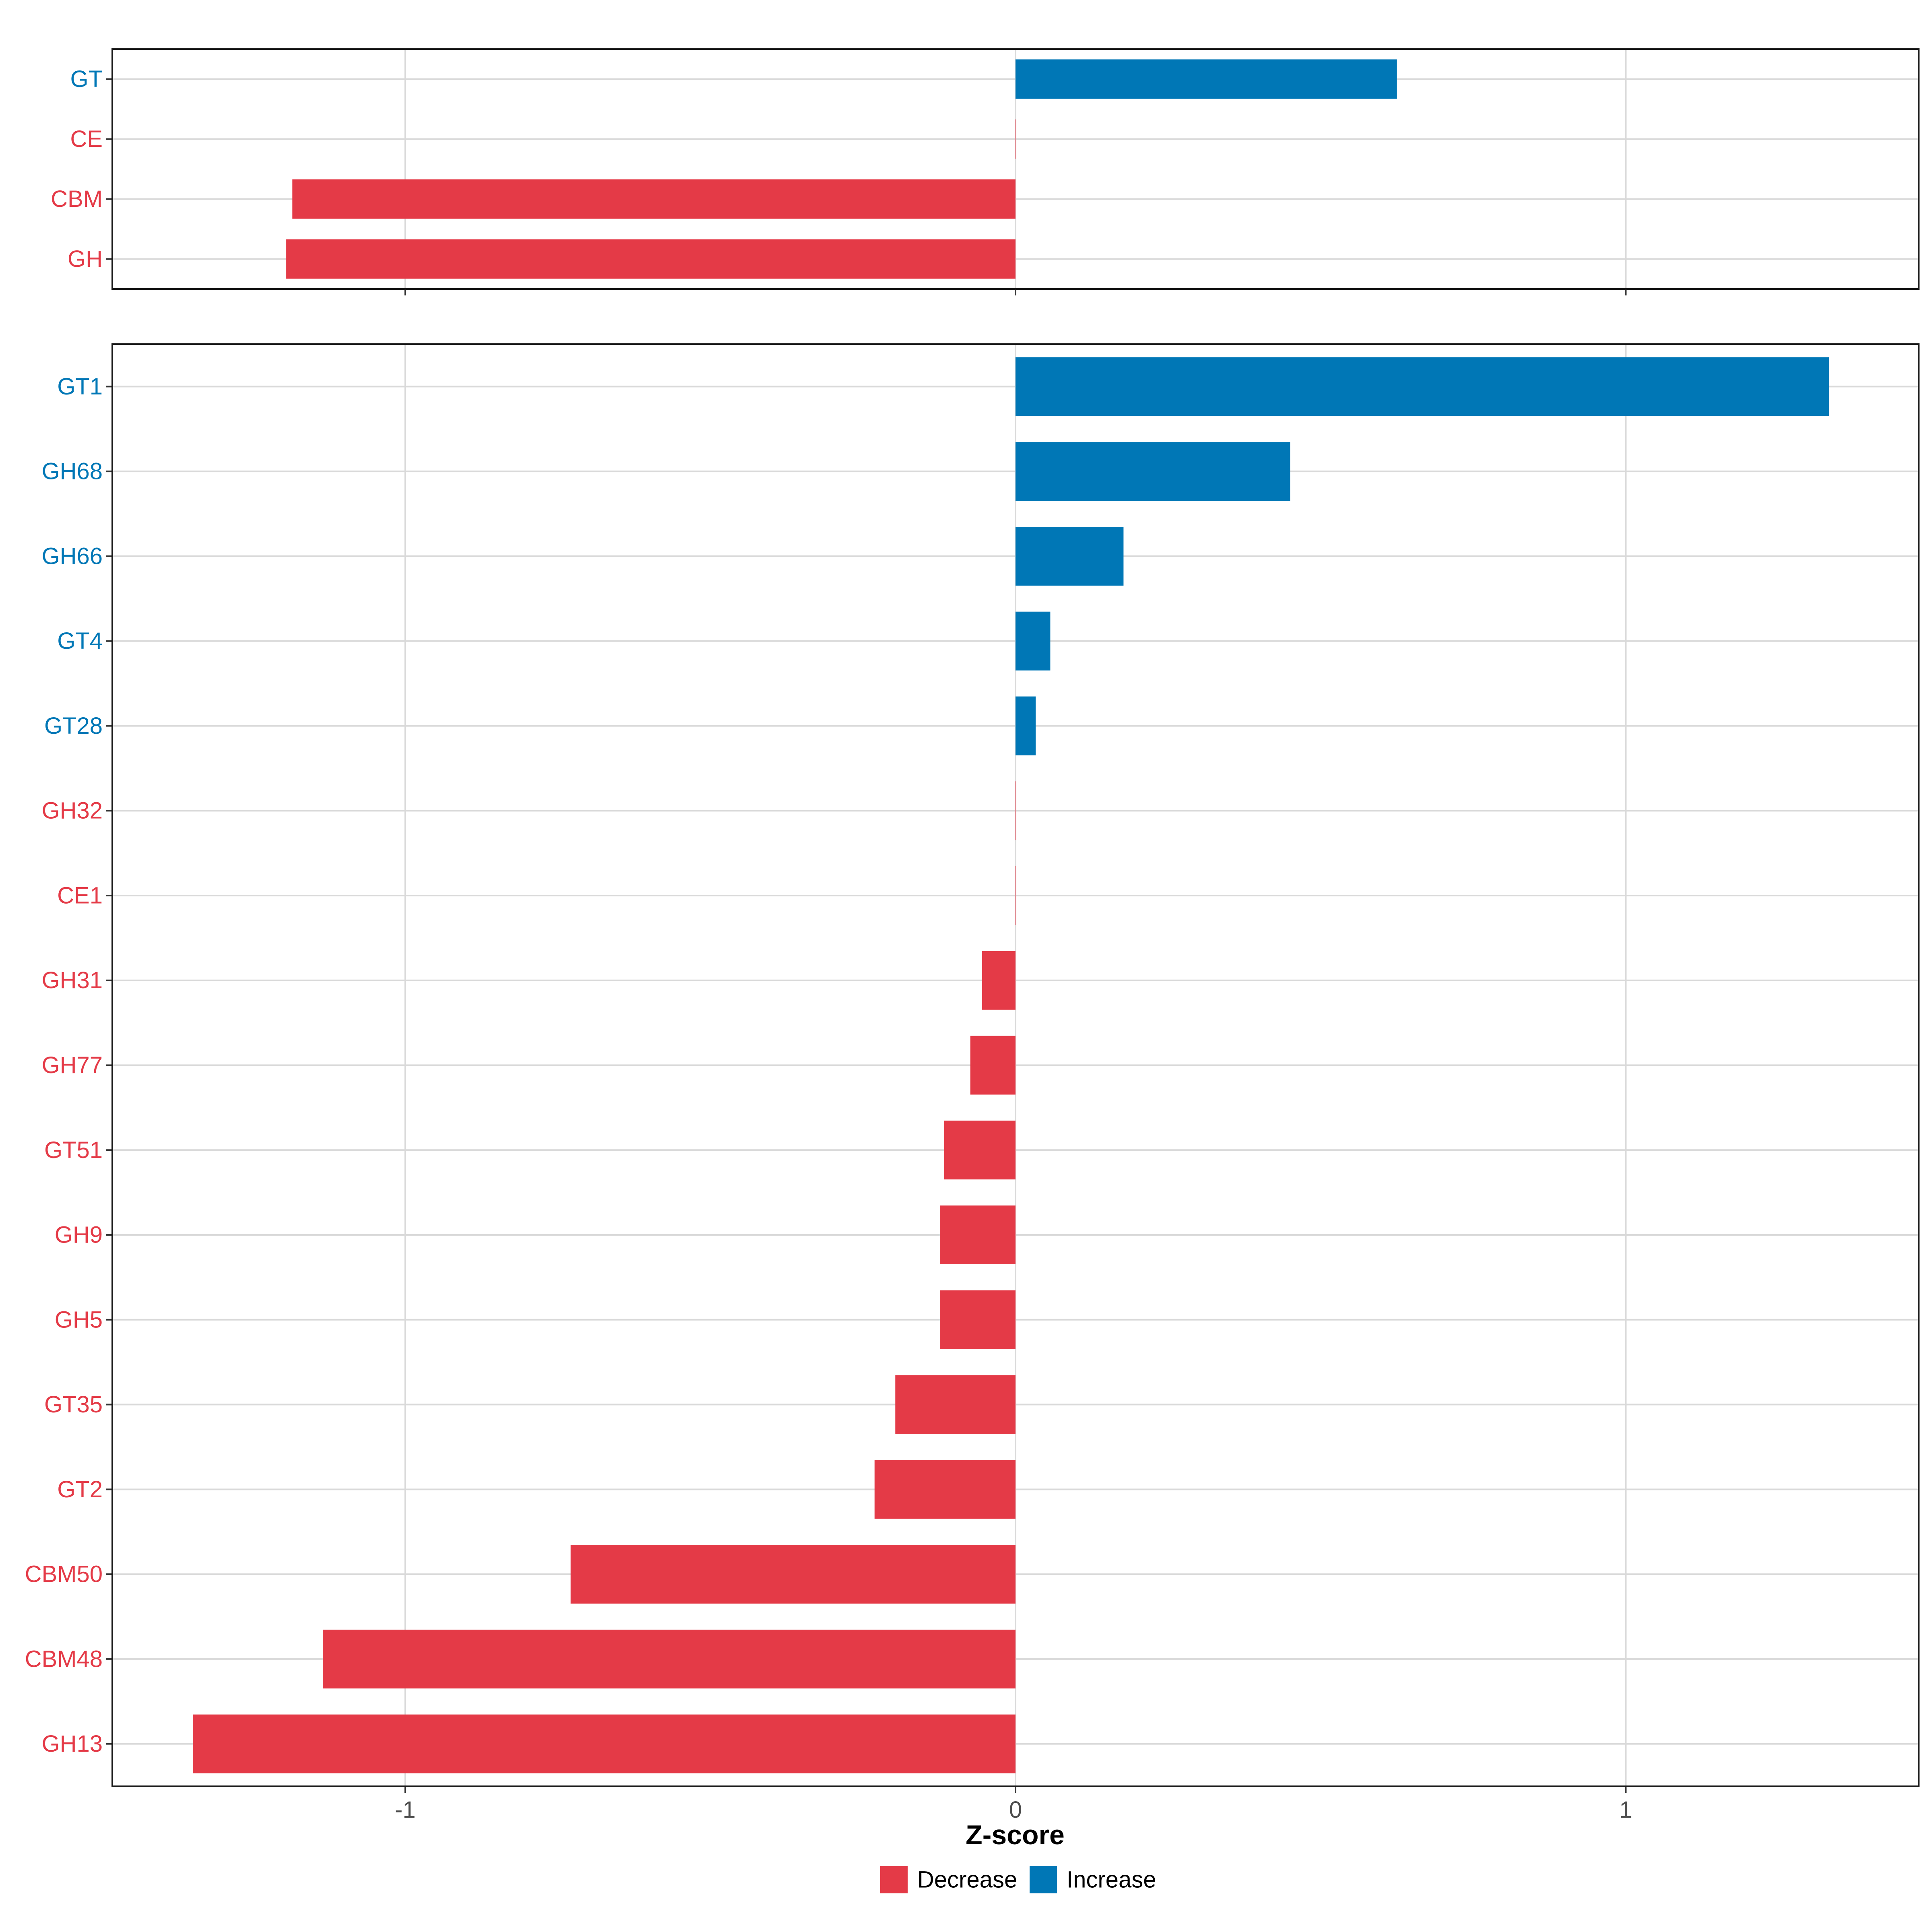 This screenshot has width=1932, height=1932. I want to click on x-axis-title: Z-score, so click(1015, 1835).